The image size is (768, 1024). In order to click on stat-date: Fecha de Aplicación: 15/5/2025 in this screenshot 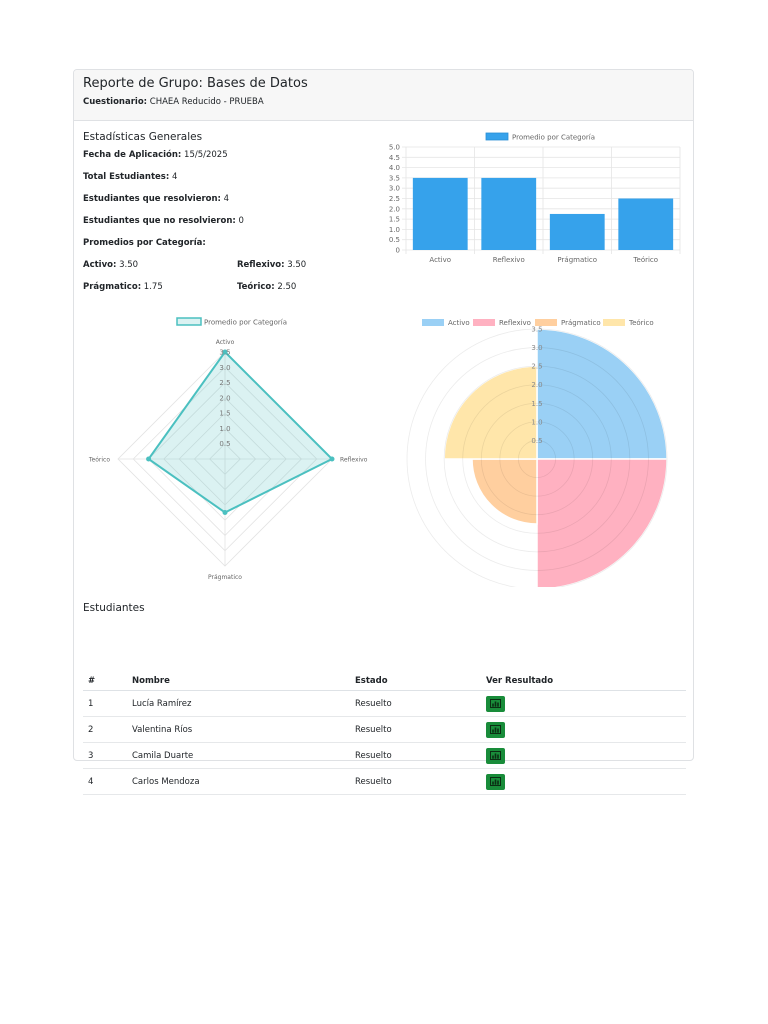, I will do `click(155, 155)`.